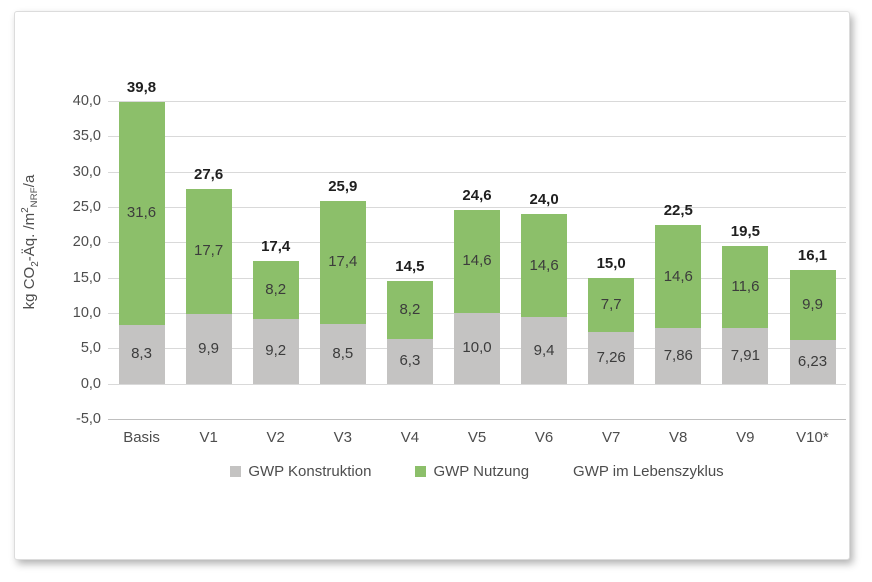  I want to click on legend-label: GWP im Lebenszyklus, so click(648, 471).